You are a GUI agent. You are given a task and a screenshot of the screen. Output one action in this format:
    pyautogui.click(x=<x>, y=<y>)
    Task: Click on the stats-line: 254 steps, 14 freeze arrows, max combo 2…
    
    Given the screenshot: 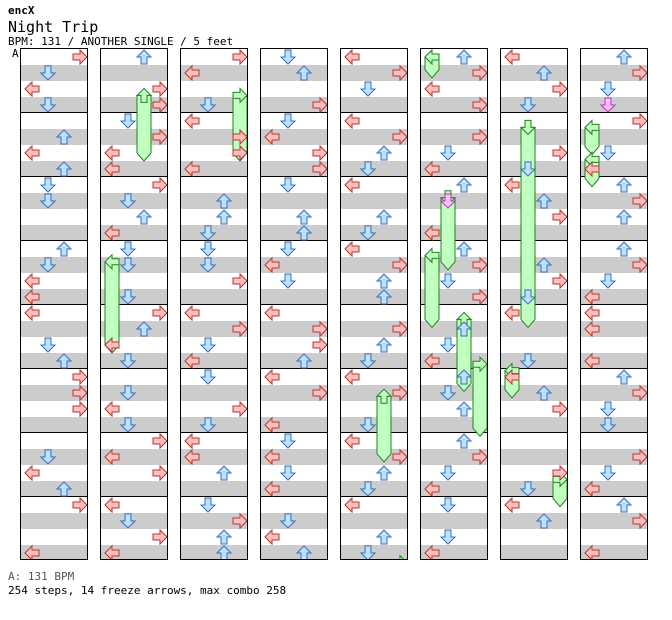 What is the action you would take?
    pyautogui.click(x=147, y=590)
    